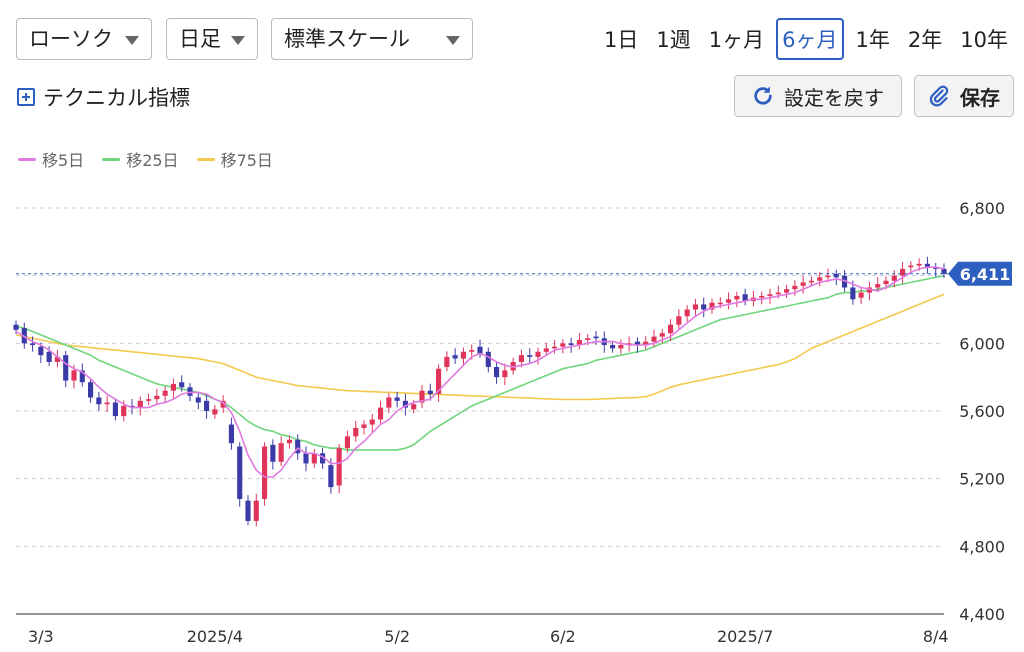 This screenshot has width=1024, height=652. What do you see at coordinates (27, 159) in the screenshot?
I see `legend-swatch` at bounding box center [27, 159].